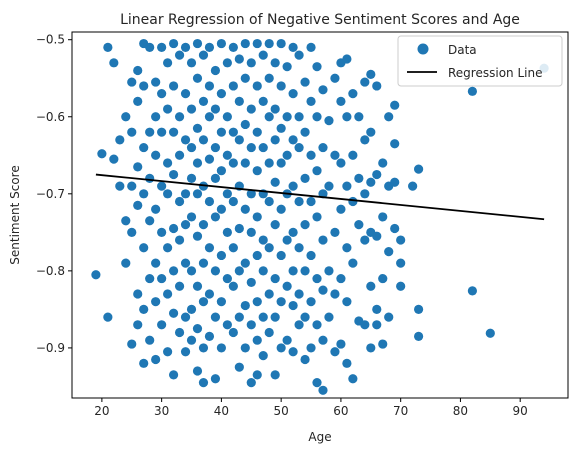 This screenshot has height=455, width=578. What do you see at coordinates (50, 348) in the screenshot?
I see `y-tick-label: −0.9` at bounding box center [50, 348].